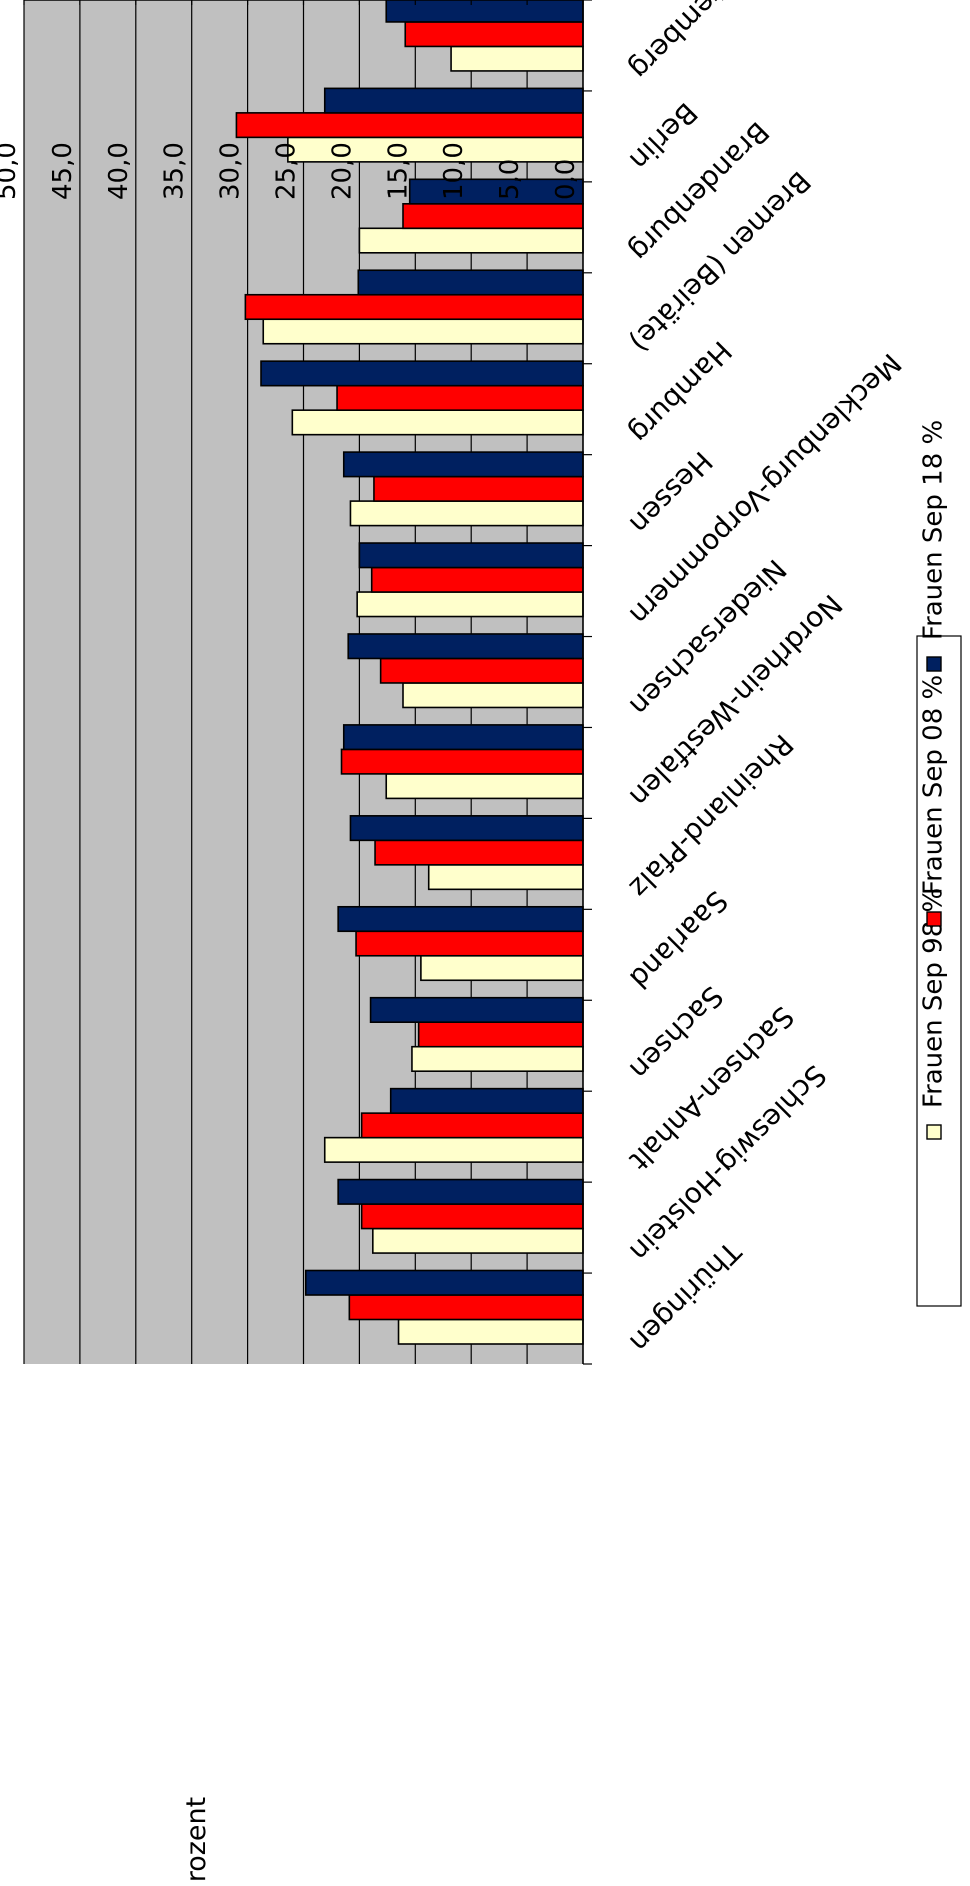 The width and height of the screenshot is (970, 1886). Describe the element at coordinates (708, 638) in the screenshot. I see `category-label: Niedersachsen` at that location.